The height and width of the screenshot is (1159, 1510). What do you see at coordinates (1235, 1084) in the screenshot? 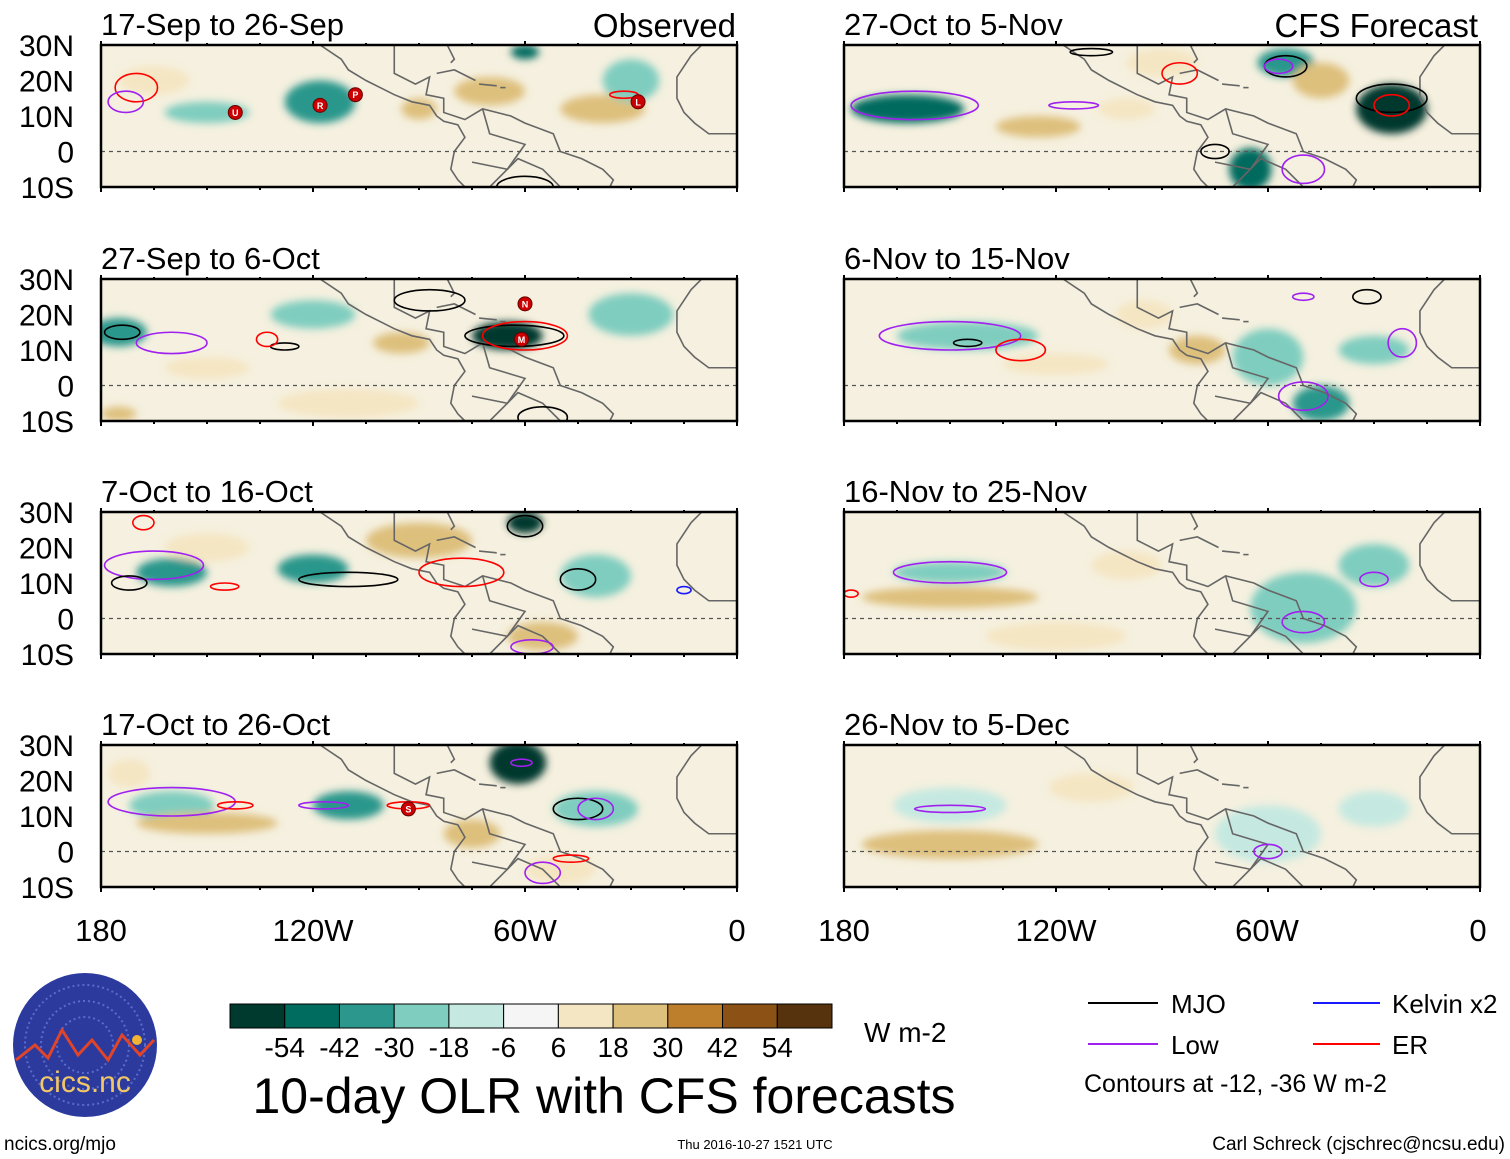
I see `legend-note: Contours at -12, -36 W m-2` at bounding box center [1235, 1084].